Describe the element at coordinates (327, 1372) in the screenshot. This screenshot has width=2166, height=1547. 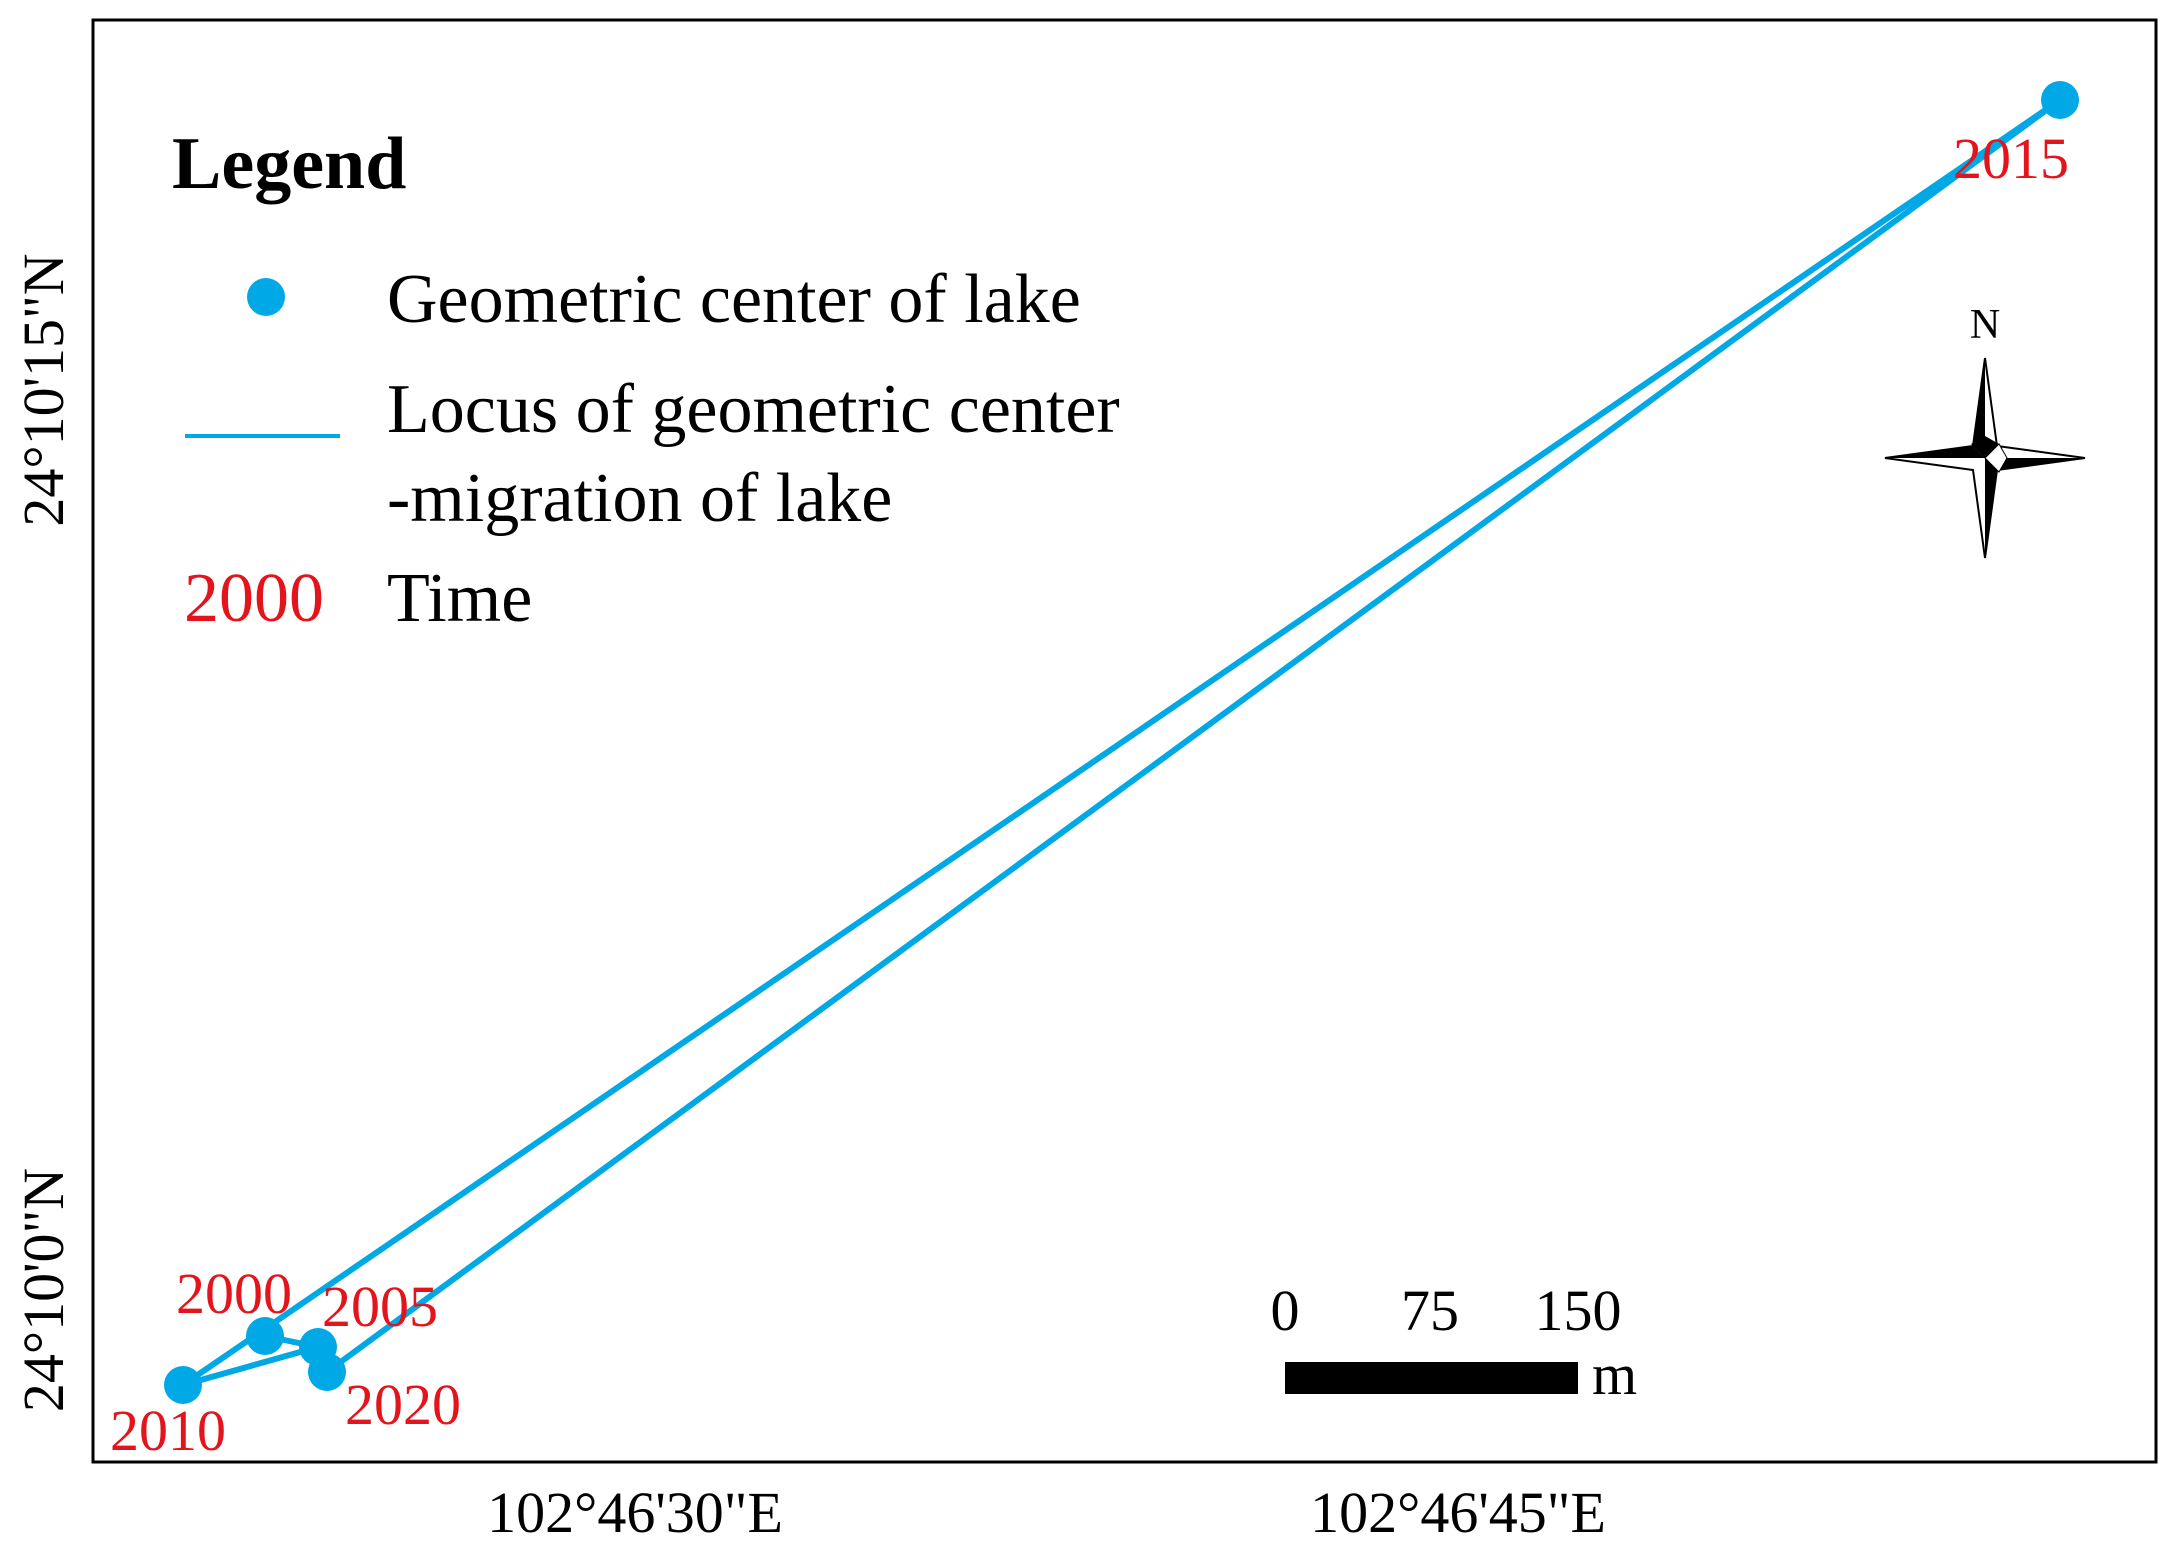
I see `lake-center-point-2020` at that location.